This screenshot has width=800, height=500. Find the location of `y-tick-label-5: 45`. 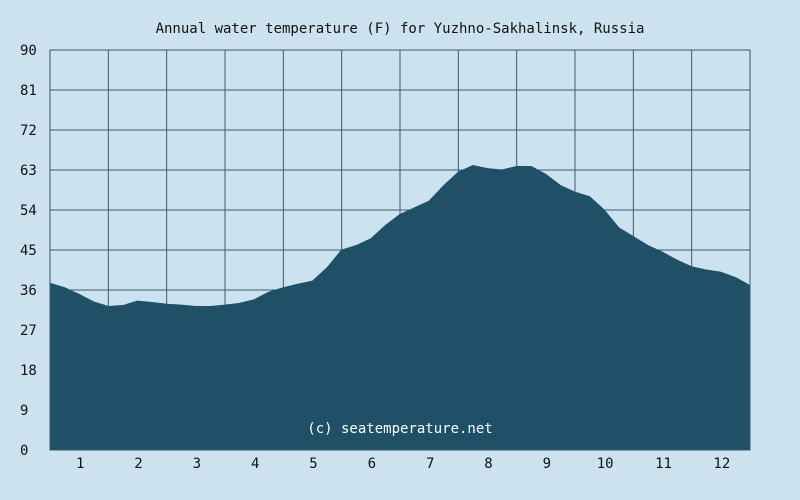

y-tick-label-5: 45 is located at coordinates (28, 251).